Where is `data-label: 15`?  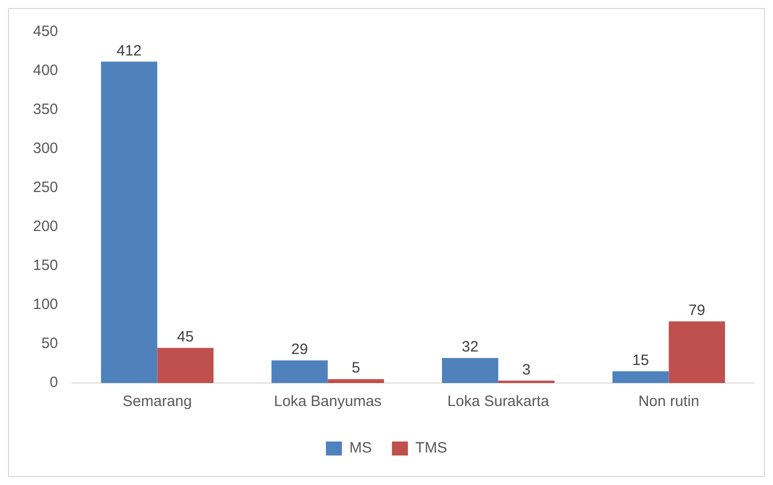
data-label: 15 is located at coordinates (640, 360).